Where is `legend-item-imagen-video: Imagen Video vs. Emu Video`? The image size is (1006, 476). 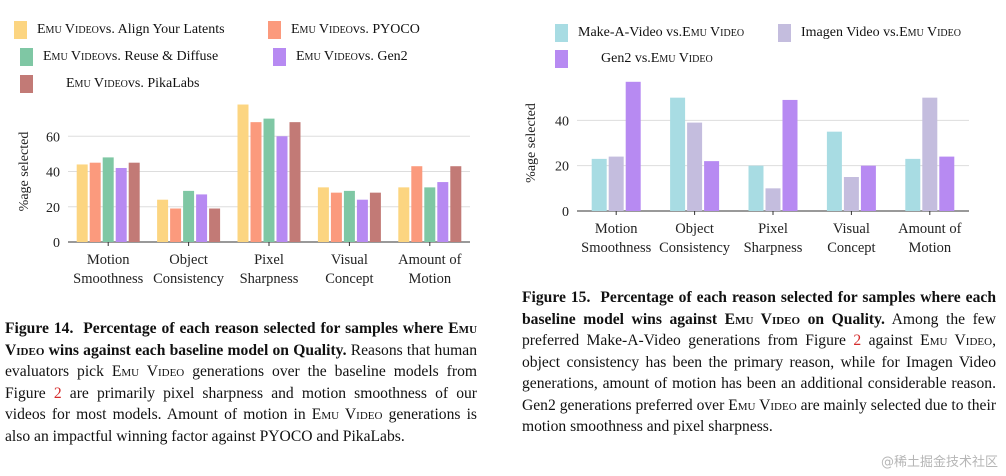 legend-item-imagen-video: Imagen Video vs. Emu Video is located at coordinates (869, 33).